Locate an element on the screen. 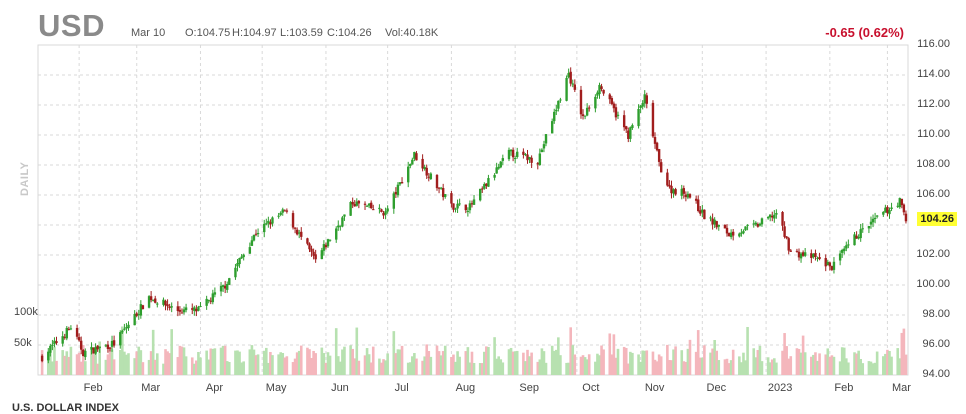  close-value: C:104.26 is located at coordinates (349, 33).